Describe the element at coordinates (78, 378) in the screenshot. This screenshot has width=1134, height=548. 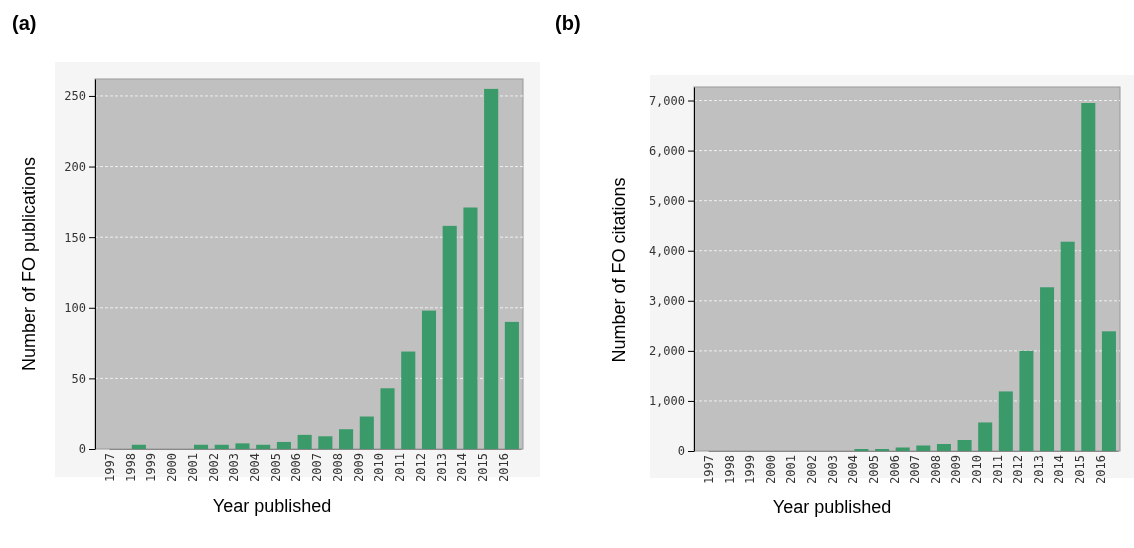
I see `y-tick-label: 50` at that location.